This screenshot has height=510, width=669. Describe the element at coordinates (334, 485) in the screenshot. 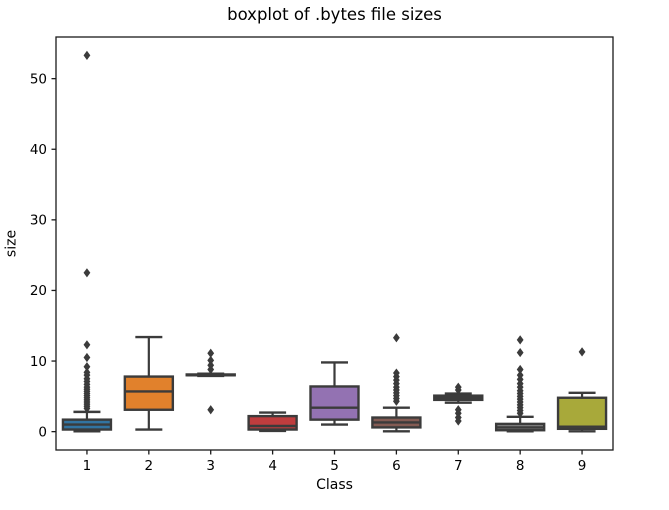

I see `x-axis-label: Class` at that location.